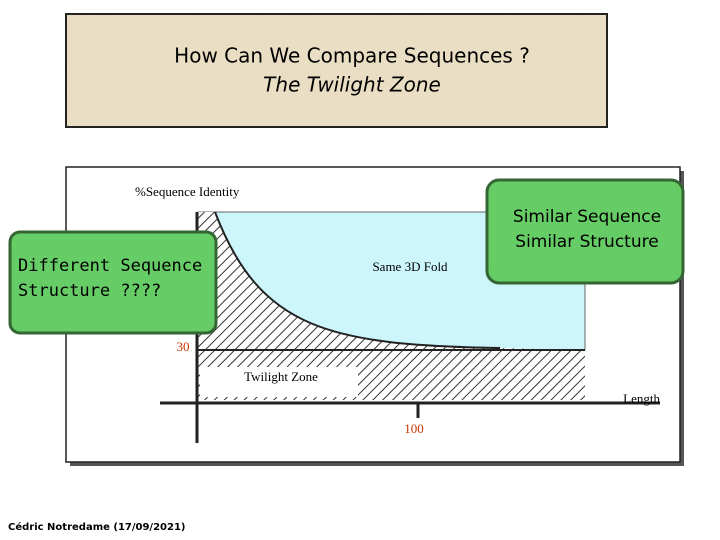  I want to click on twilight-label: Twilight Zone, so click(281, 376).